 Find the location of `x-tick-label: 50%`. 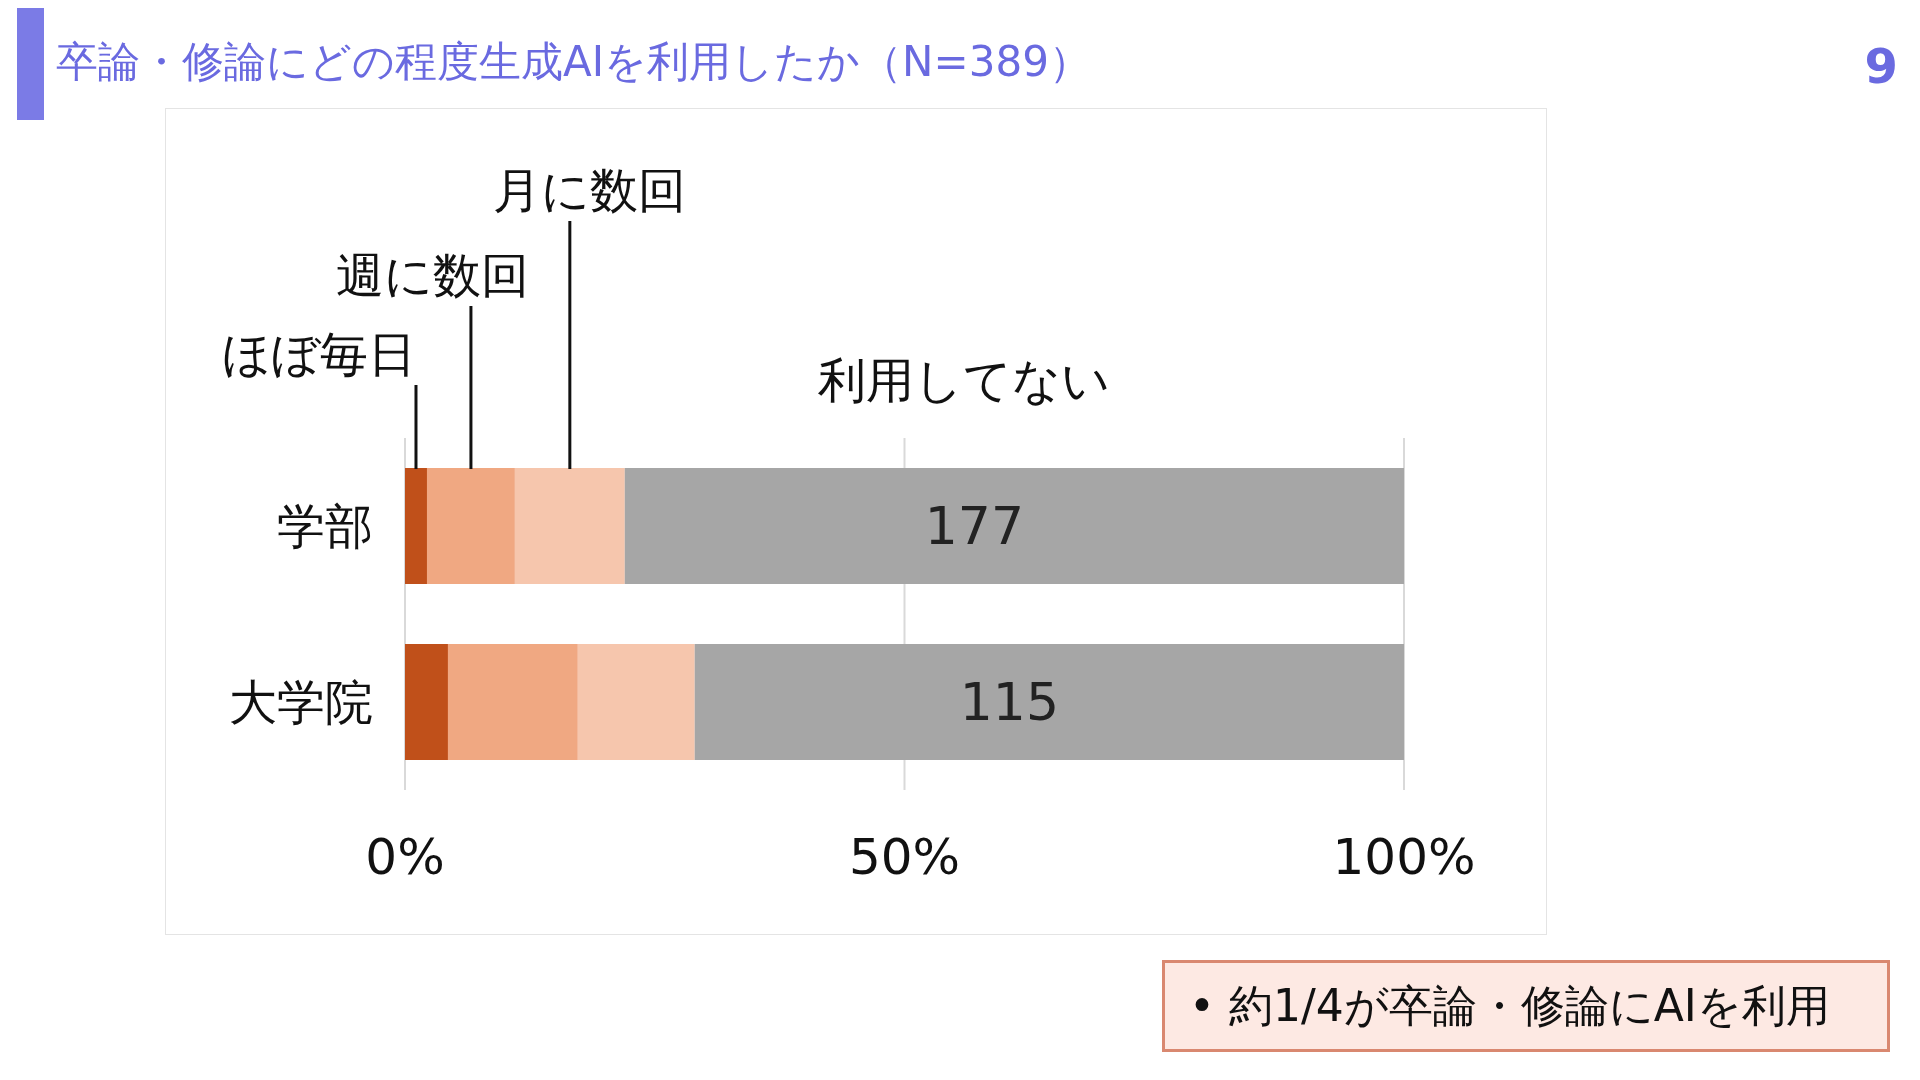

x-tick-label: 50% is located at coordinates (904, 856).